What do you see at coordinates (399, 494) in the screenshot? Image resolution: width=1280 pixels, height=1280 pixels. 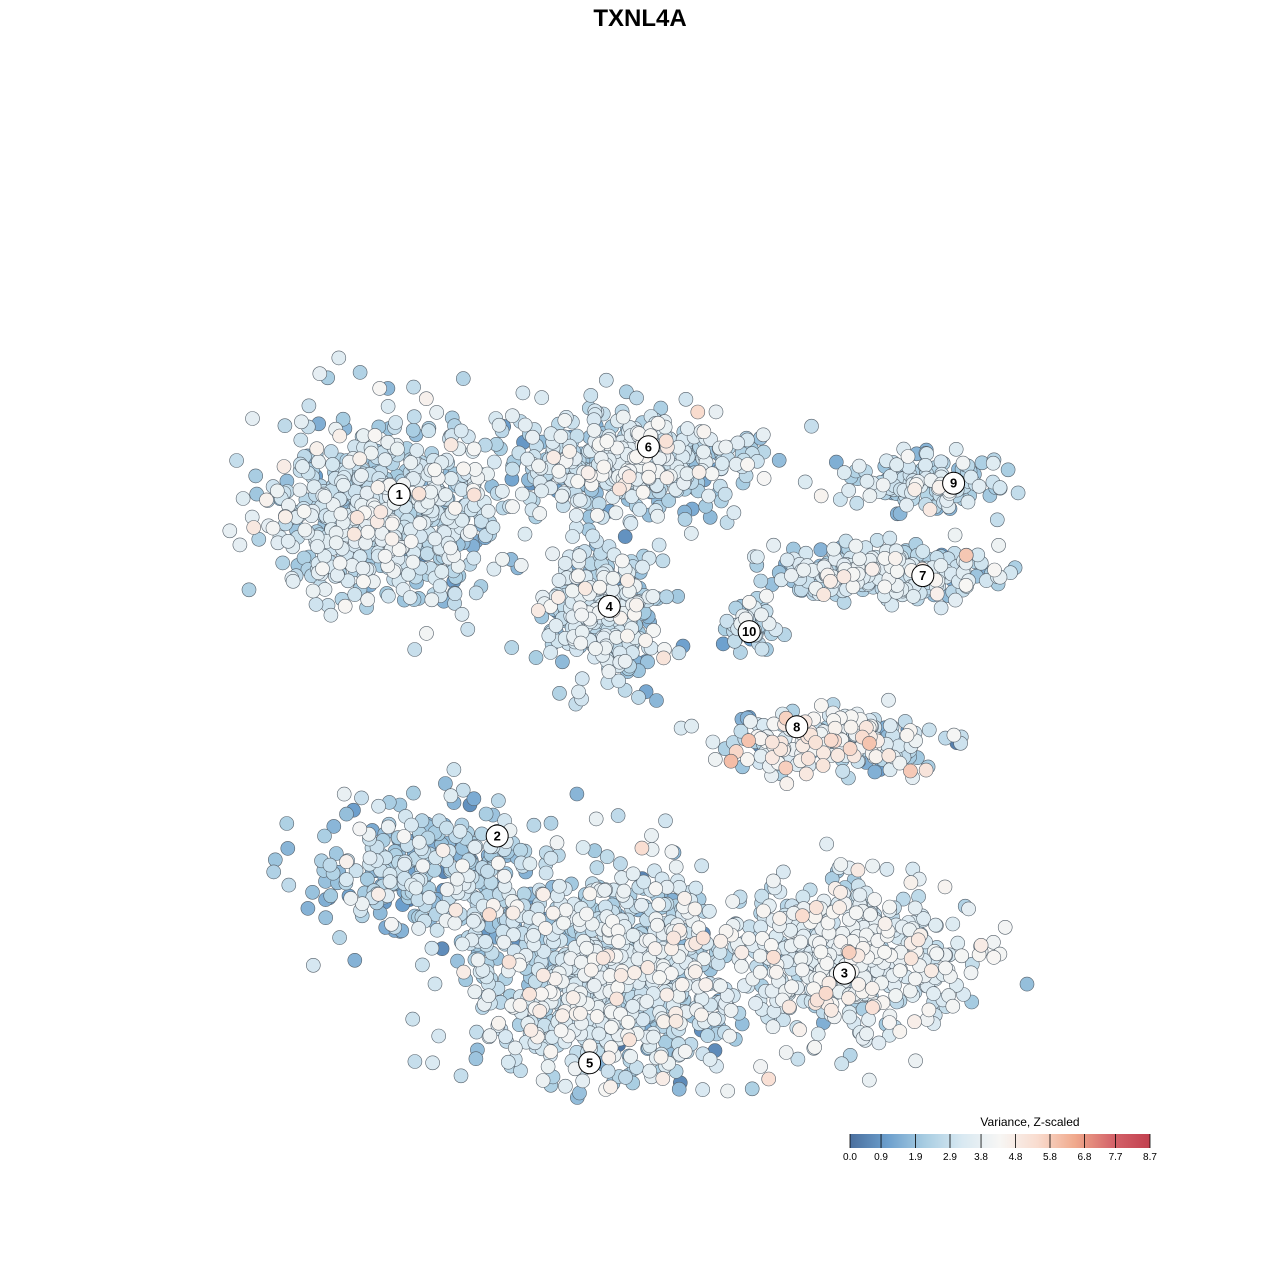 I see `cluster-label-badge` at bounding box center [399, 494].